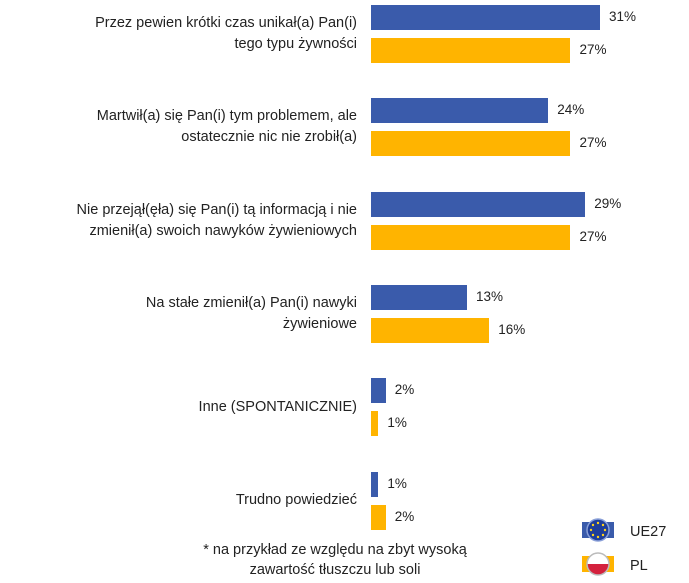 The image size is (689, 583). I want to click on category-label: Trudno powiedzieć, so click(296, 500).